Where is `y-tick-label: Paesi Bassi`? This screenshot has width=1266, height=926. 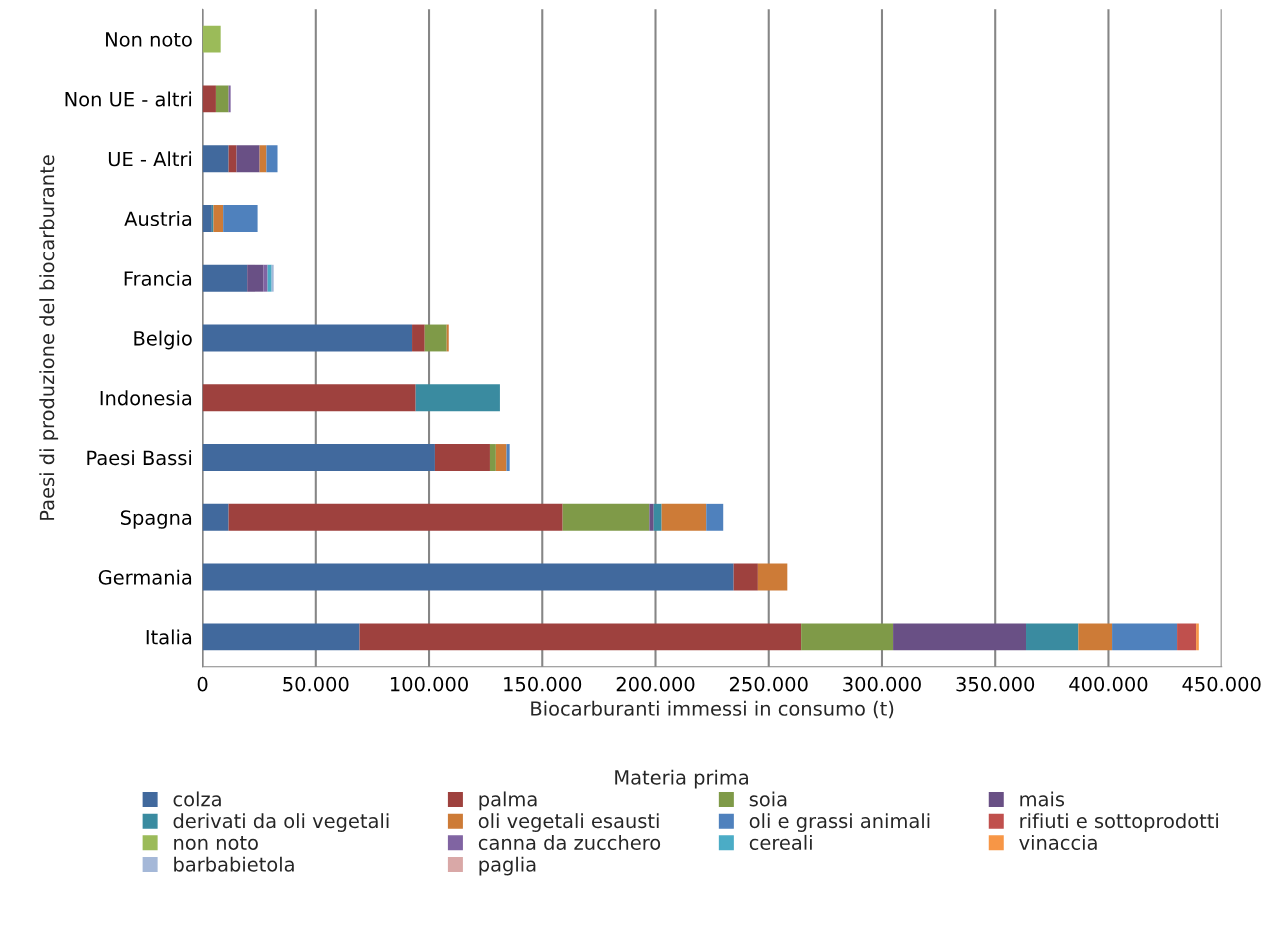
y-tick-label: Paesi Bassi is located at coordinates (139, 458).